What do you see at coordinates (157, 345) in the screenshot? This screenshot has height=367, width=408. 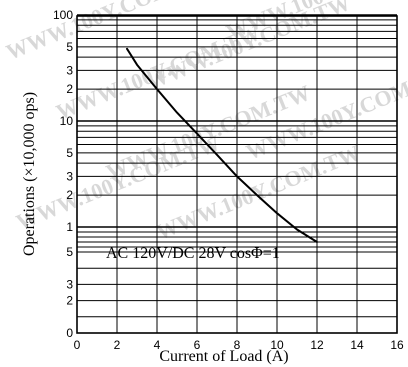 I see `x-tick-label: 4` at bounding box center [157, 345].